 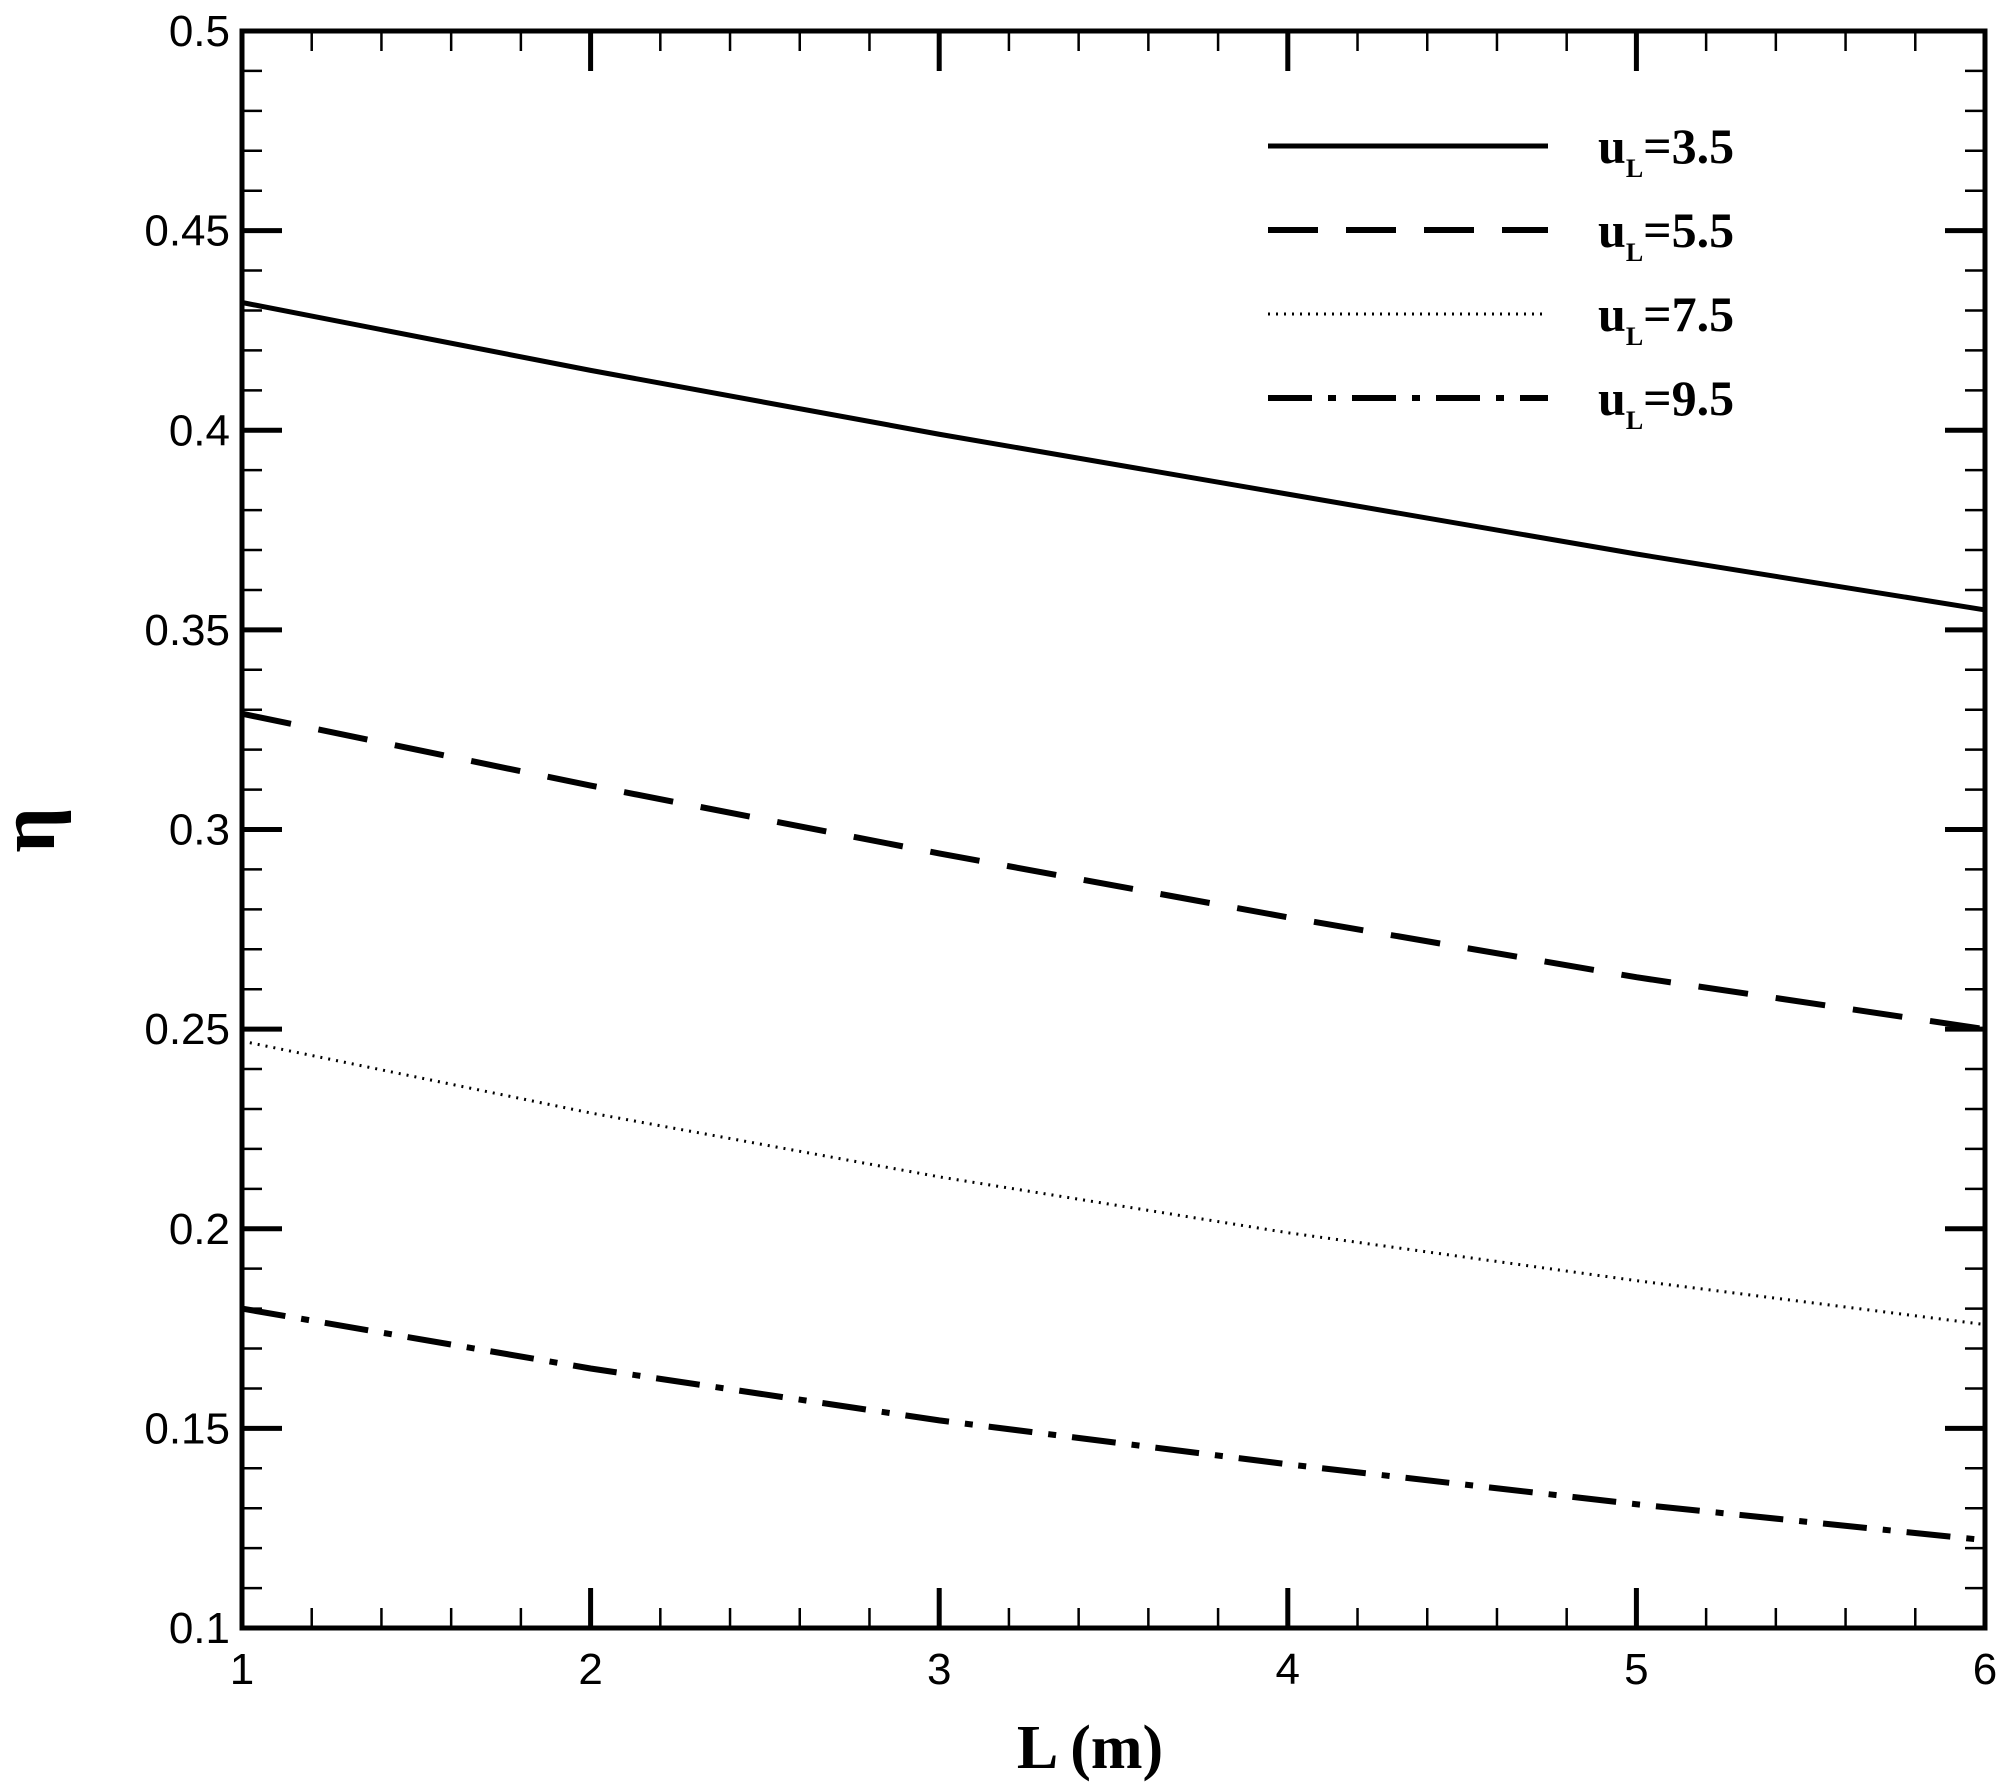 What do you see at coordinates (1288, 1669) in the screenshot?
I see `x-tick-label: 4` at bounding box center [1288, 1669].